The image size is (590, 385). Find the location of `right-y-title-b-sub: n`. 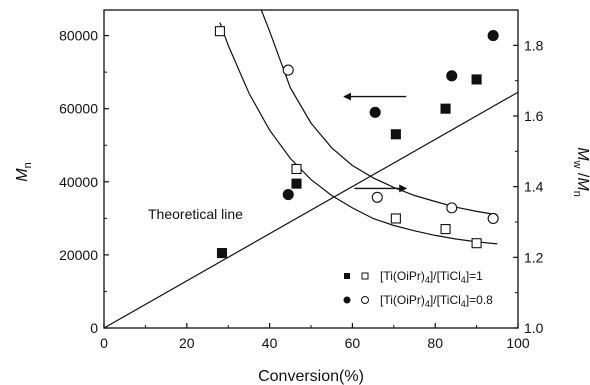

right-y-title-b-sub: n is located at coordinates (577, 194).